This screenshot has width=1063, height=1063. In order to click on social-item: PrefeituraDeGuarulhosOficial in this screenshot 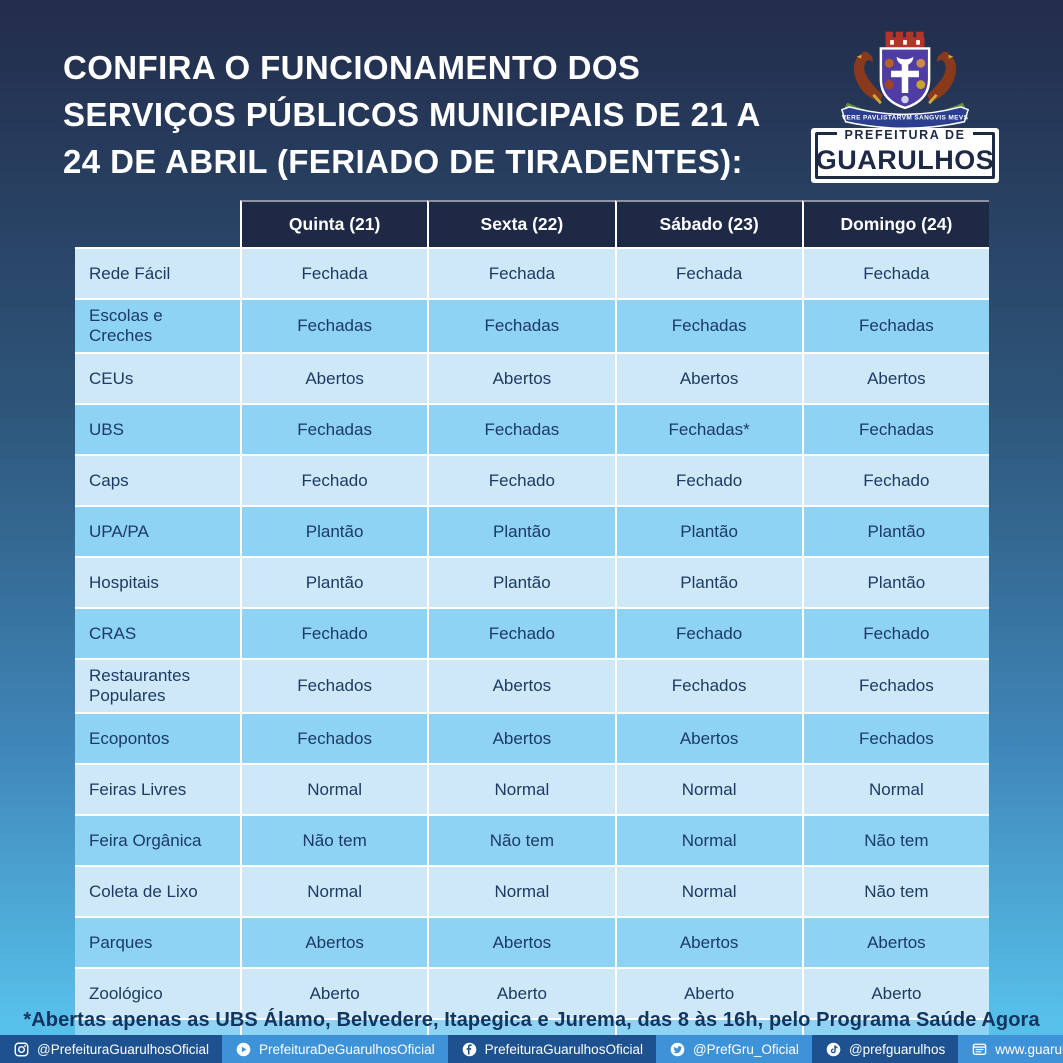, I will do `click(335, 1049)`.